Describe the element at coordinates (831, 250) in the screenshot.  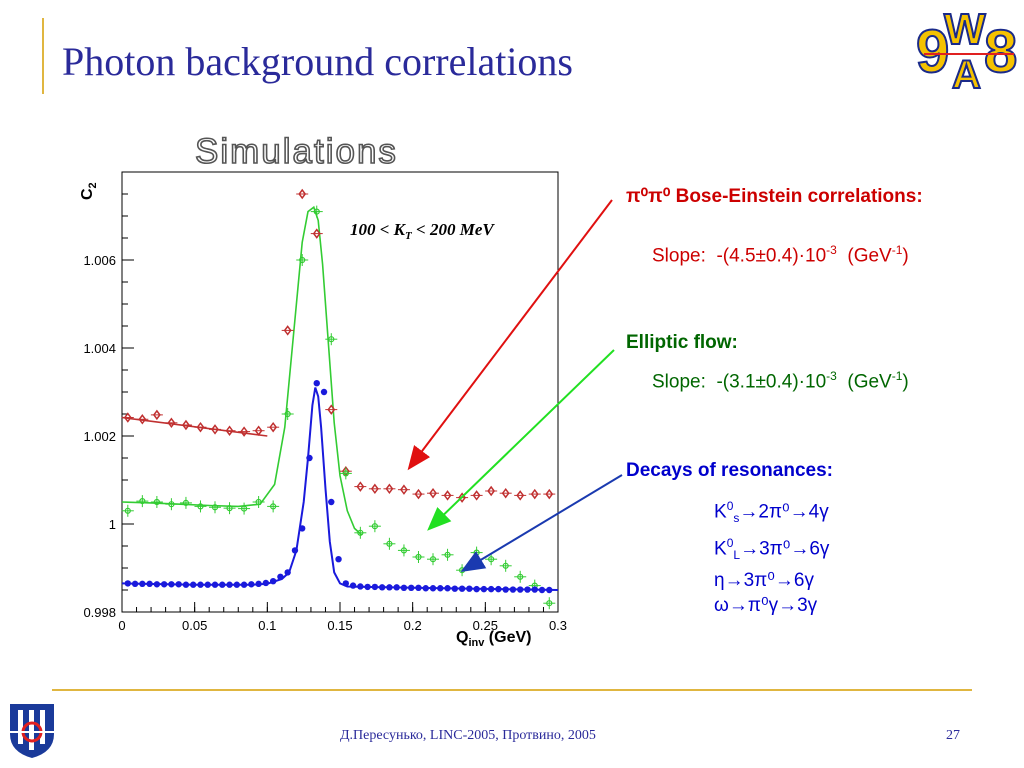
I see `bose-slope-exp: -3` at that location.